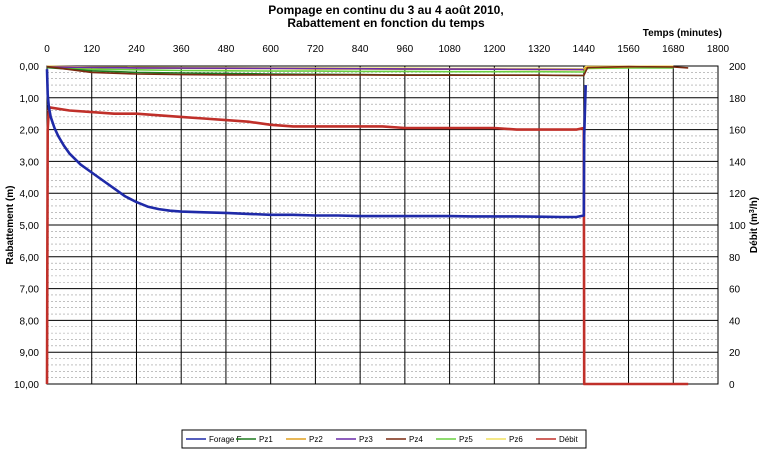  What do you see at coordinates (30, 258) in the screenshot?
I see `y-tick-label: 6,00` at bounding box center [30, 258].